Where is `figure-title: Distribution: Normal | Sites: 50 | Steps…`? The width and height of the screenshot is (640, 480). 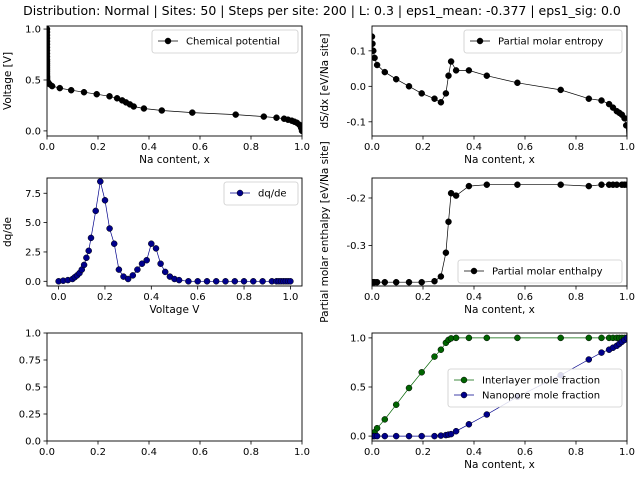 figure-title: Distribution: Normal | Sites: 50 | Steps… is located at coordinates (322, 10).